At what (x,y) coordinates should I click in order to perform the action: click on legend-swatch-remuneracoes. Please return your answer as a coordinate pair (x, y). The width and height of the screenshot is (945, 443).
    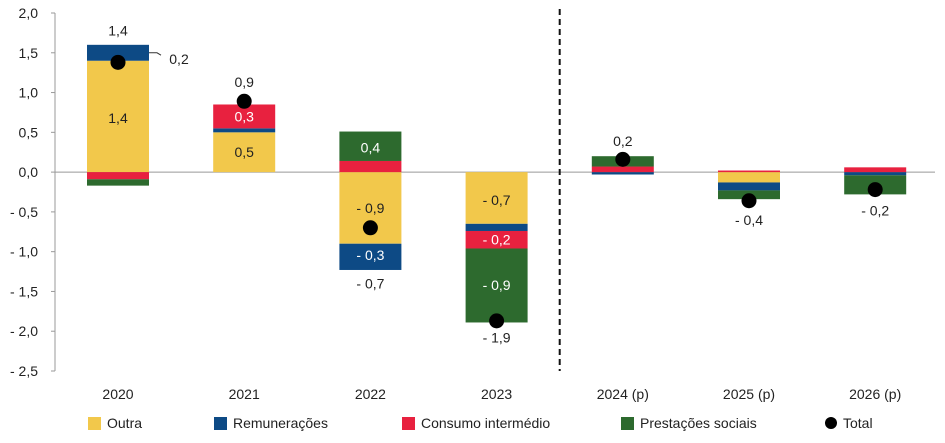
    Looking at the image, I should click on (220, 423).